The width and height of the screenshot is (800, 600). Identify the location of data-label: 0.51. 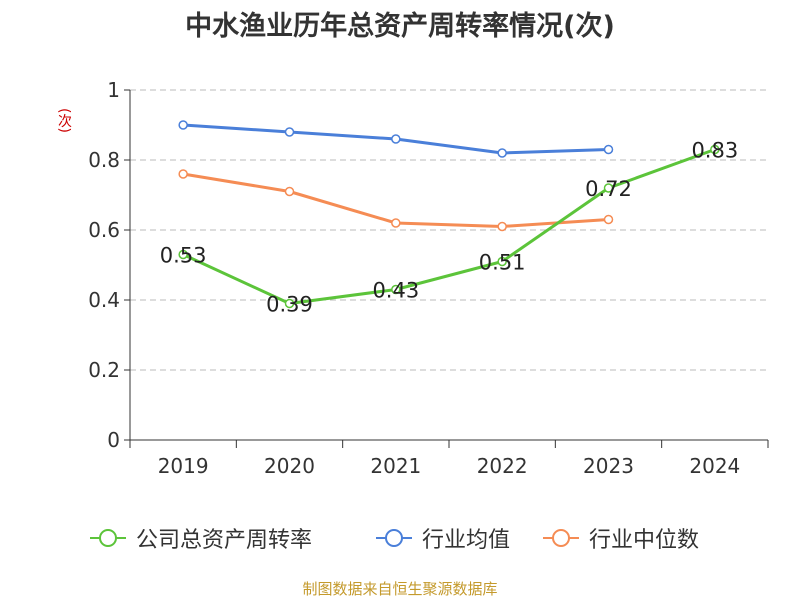
(502, 263).